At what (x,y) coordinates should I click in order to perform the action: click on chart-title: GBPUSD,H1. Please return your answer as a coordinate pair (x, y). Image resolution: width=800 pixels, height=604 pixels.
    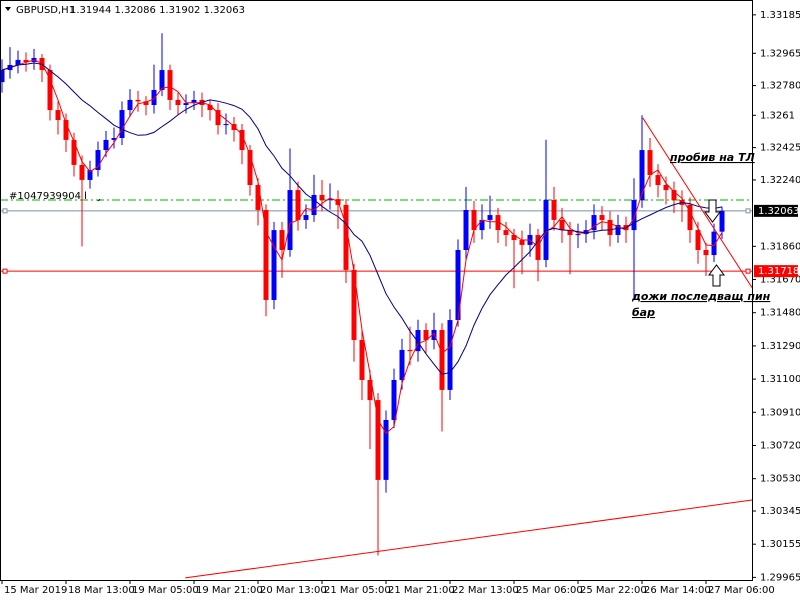
    Looking at the image, I should click on (45, 10).